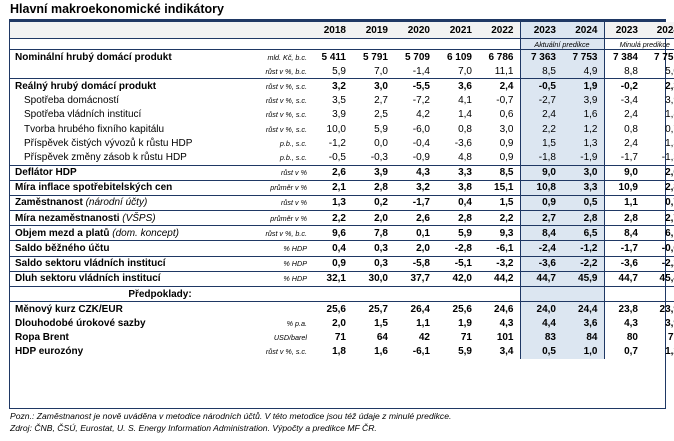  What do you see at coordinates (583, 57) in the screenshot?
I see `table-cell: 7 753` at bounding box center [583, 57].